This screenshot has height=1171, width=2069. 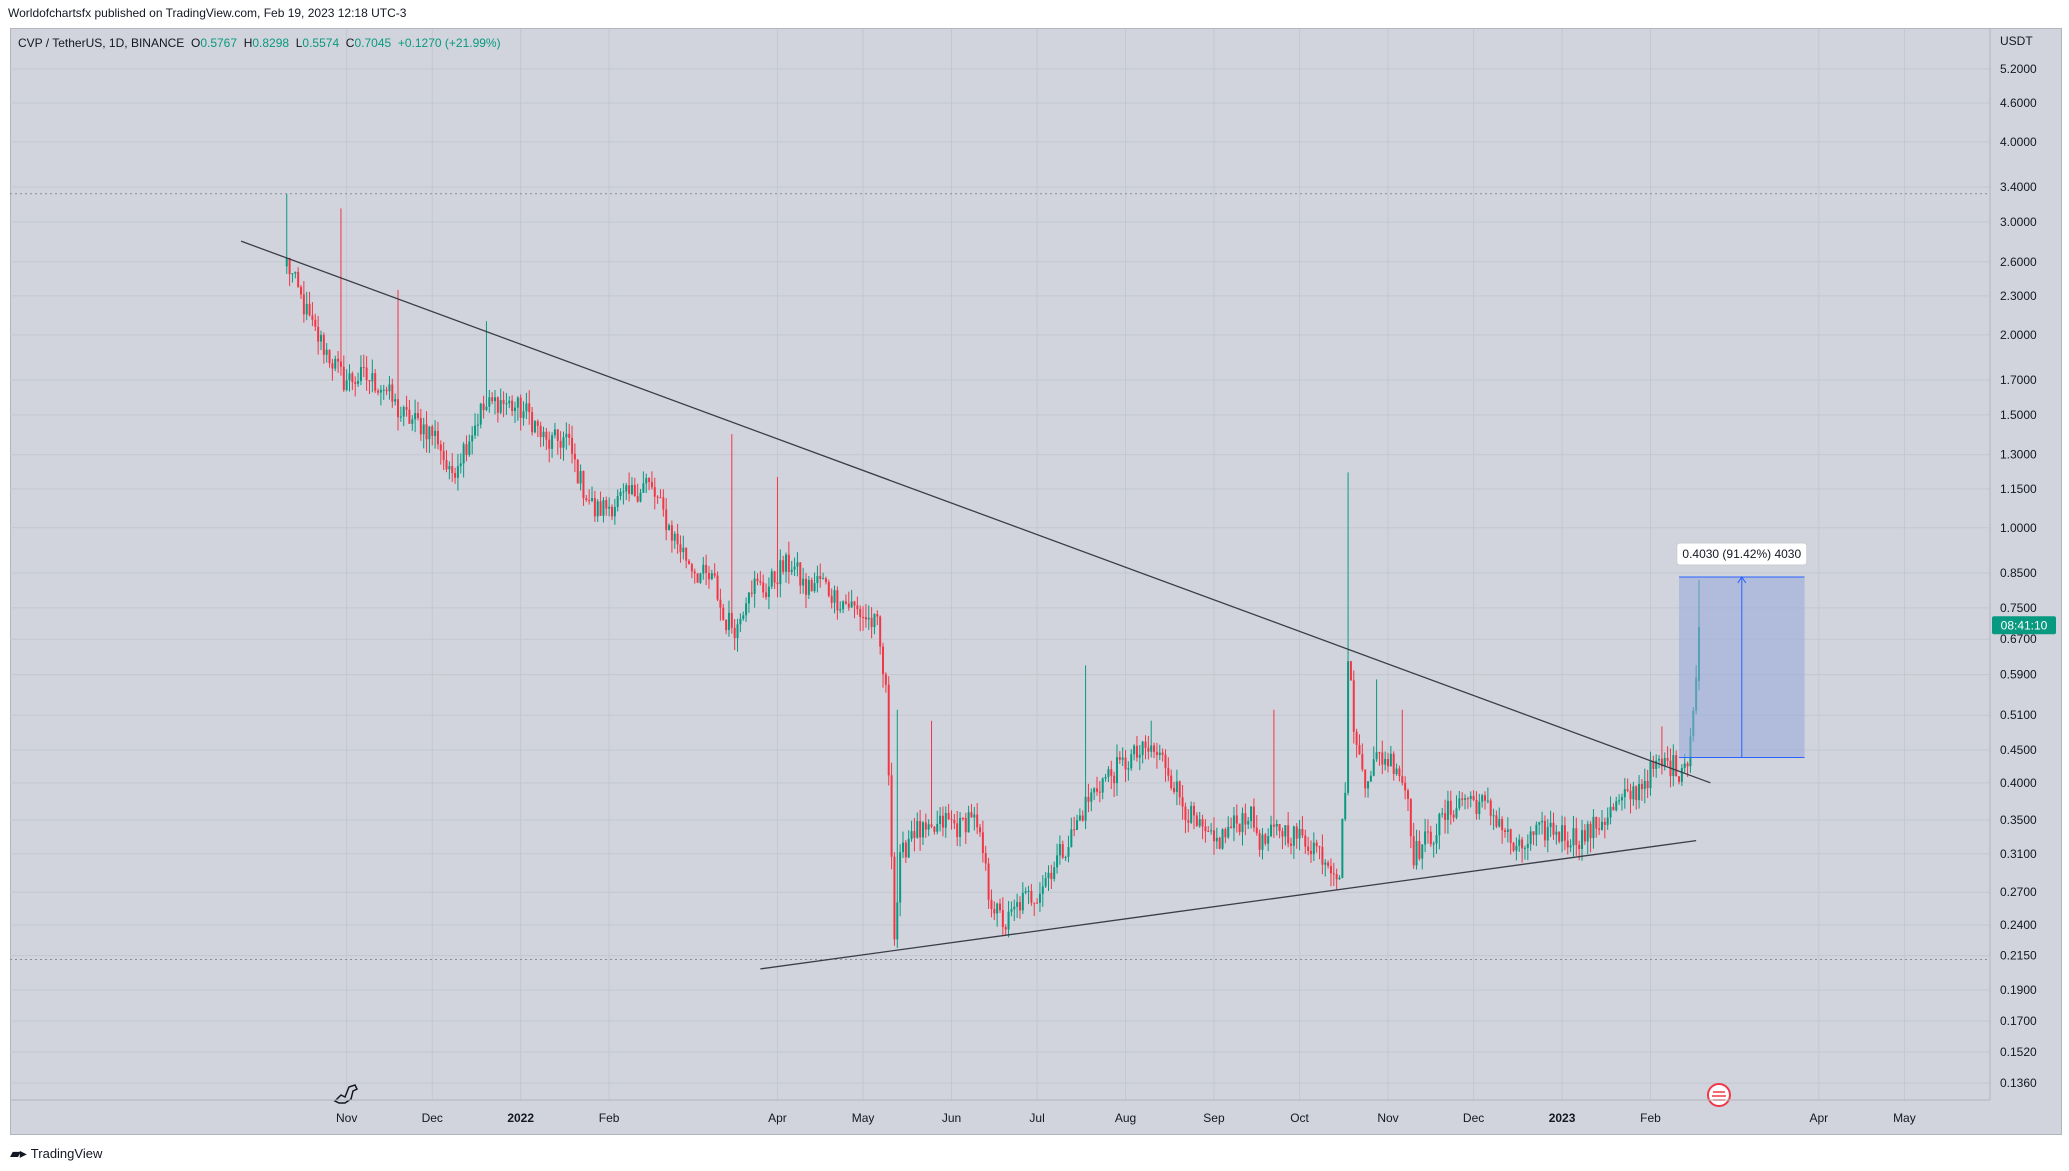 I want to click on time-tick-label: Nov, so click(x=1387, y=1118).